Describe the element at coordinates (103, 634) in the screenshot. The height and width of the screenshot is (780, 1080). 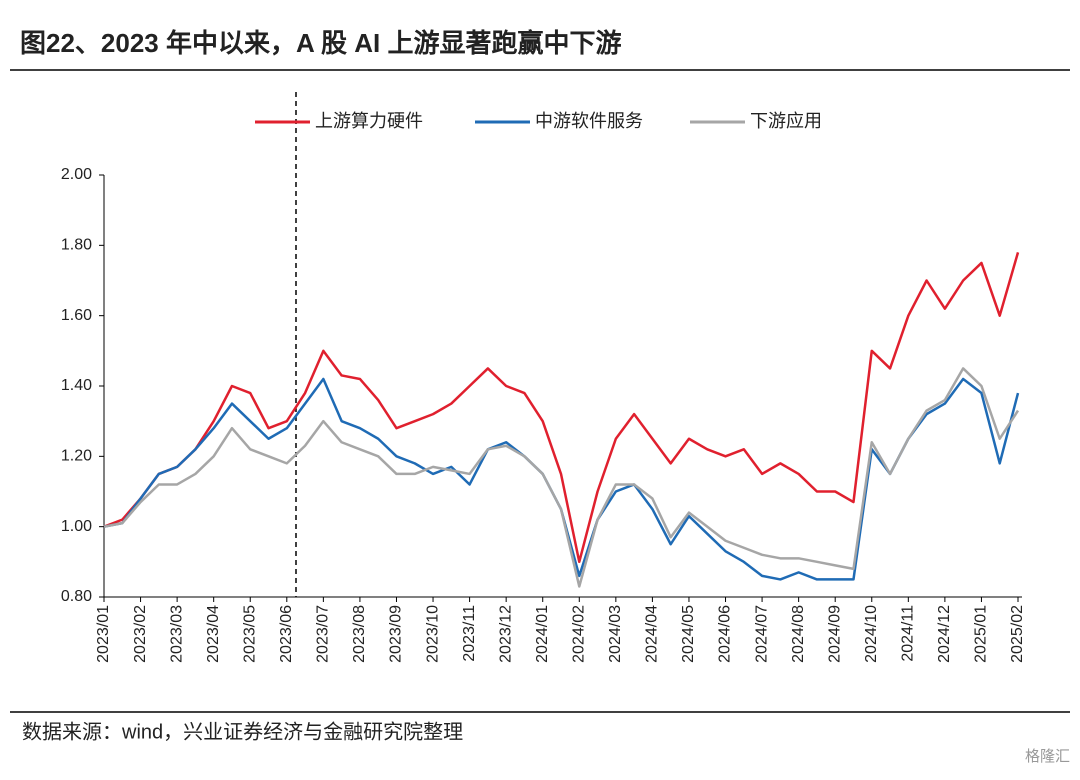
I see `x-tick-label: 2023/01` at that location.